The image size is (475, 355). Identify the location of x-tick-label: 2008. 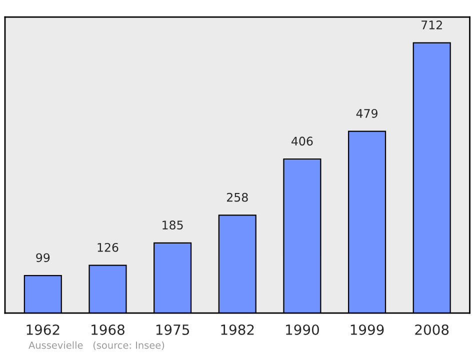
(432, 329).